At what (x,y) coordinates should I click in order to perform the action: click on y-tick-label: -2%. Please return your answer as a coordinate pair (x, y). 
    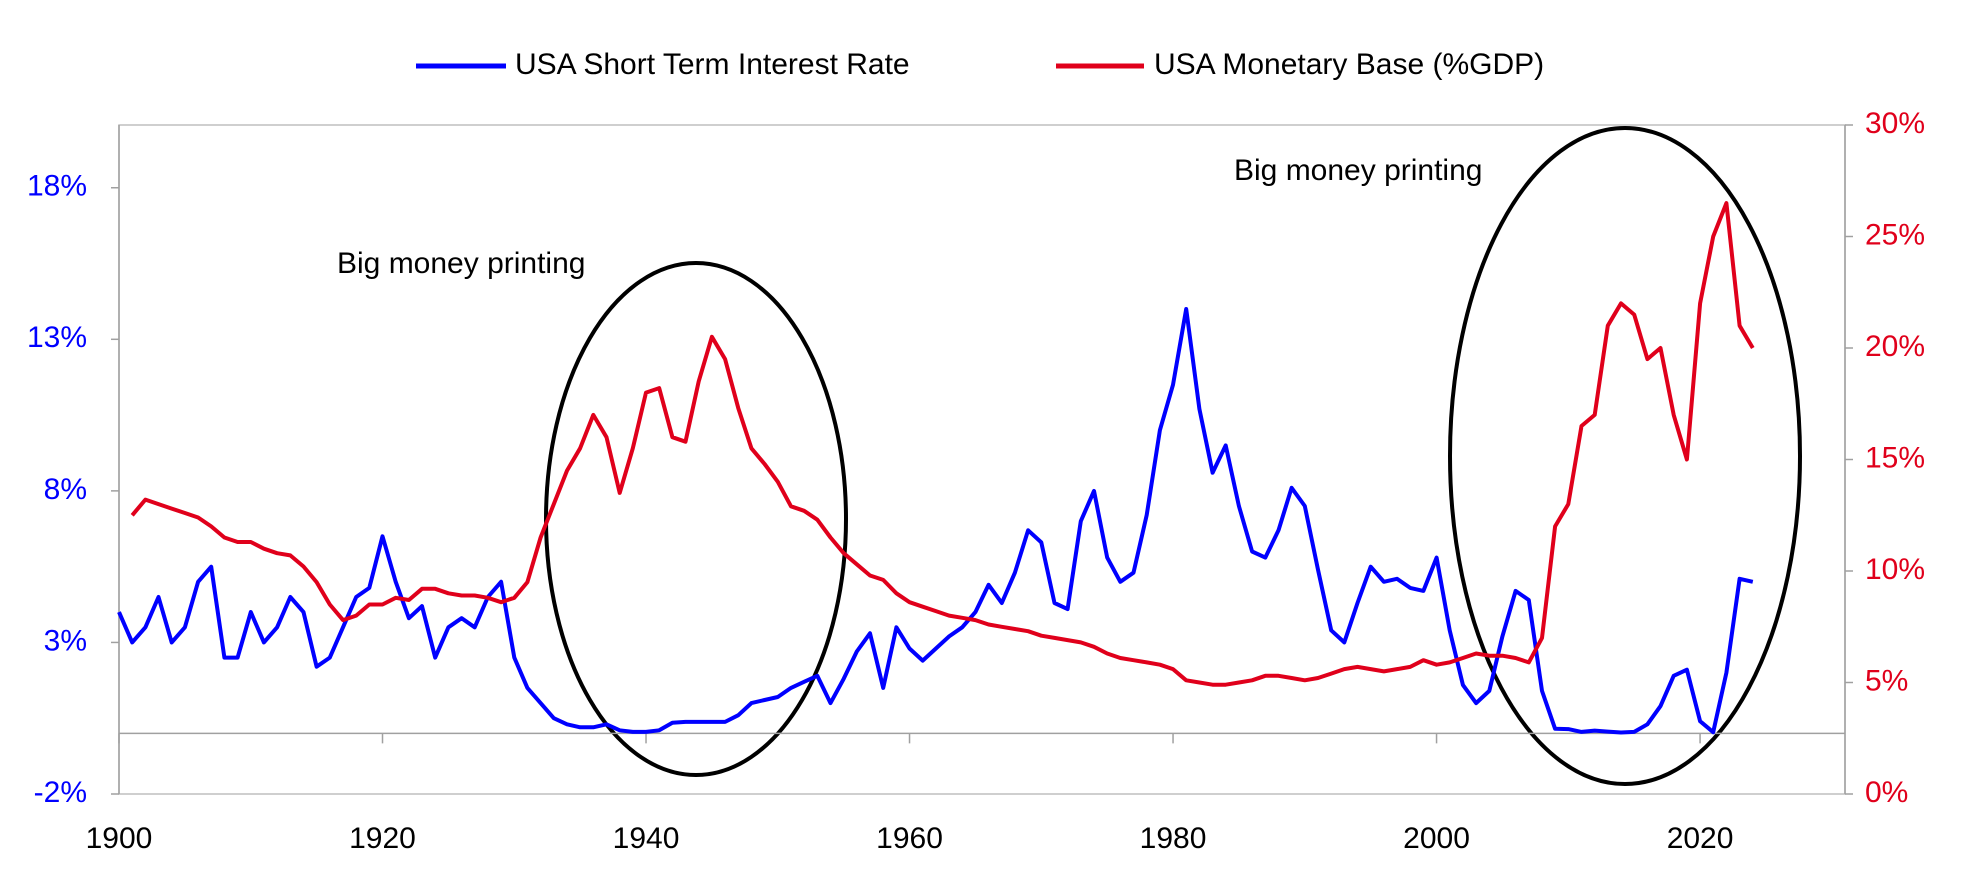
    Looking at the image, I should click on (60, 792).